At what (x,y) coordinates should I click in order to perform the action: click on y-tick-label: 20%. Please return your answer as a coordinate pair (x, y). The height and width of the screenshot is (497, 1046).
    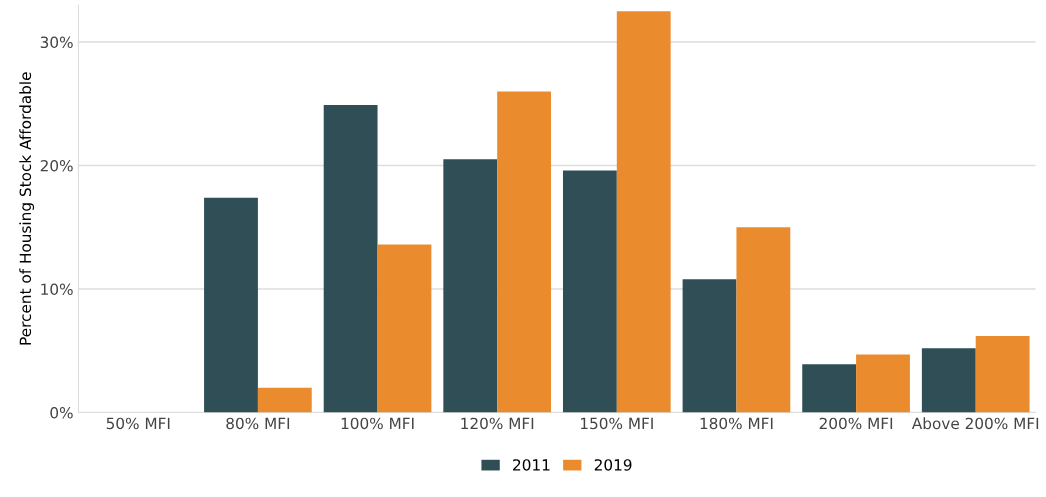
    Looking at the image, I should click on (56, 165).